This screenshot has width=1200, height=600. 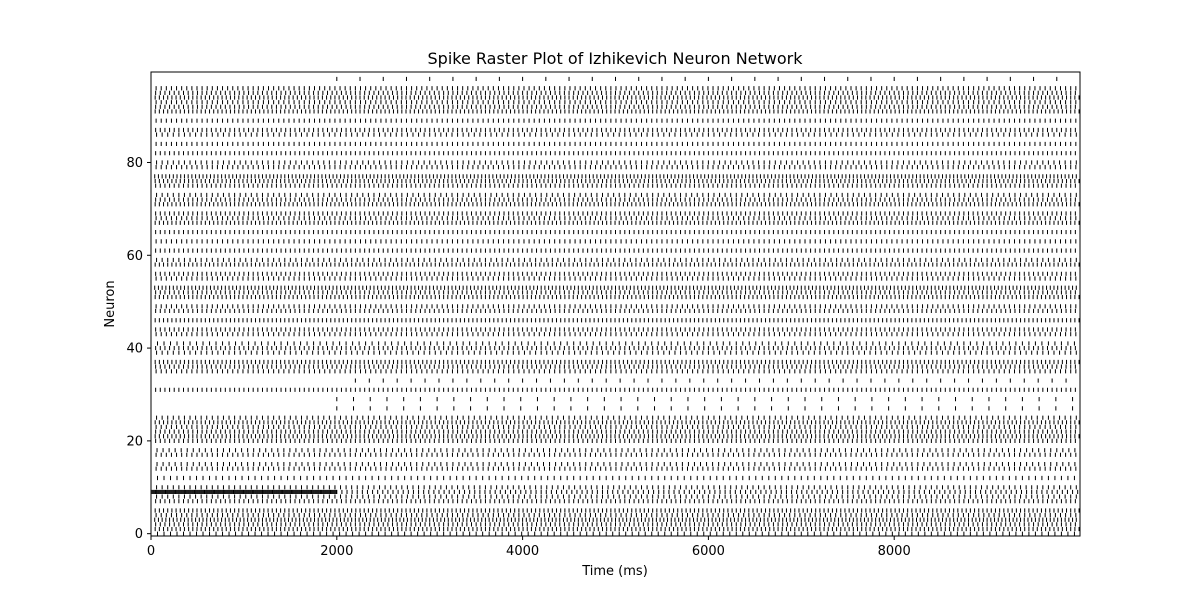 What do you see at coordinates (110, 303) in the screenshot?
I see `y-axis-label: Neuron` at bounding box center [110, 303].